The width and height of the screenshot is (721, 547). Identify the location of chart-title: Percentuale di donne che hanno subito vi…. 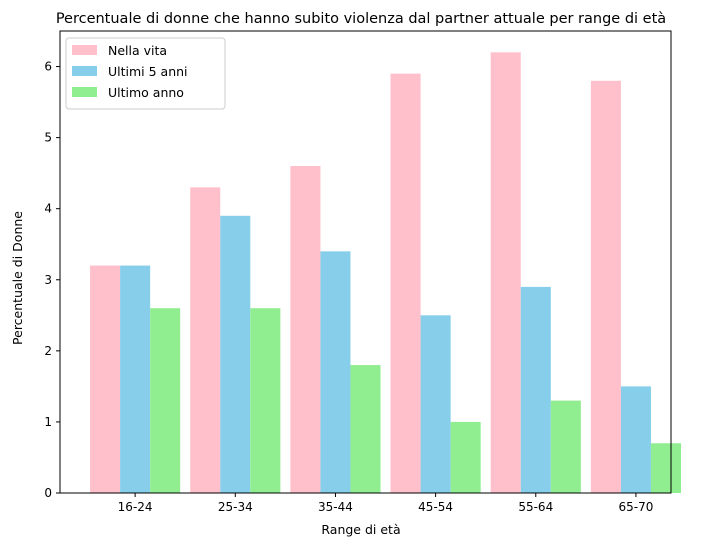
(361, 19).